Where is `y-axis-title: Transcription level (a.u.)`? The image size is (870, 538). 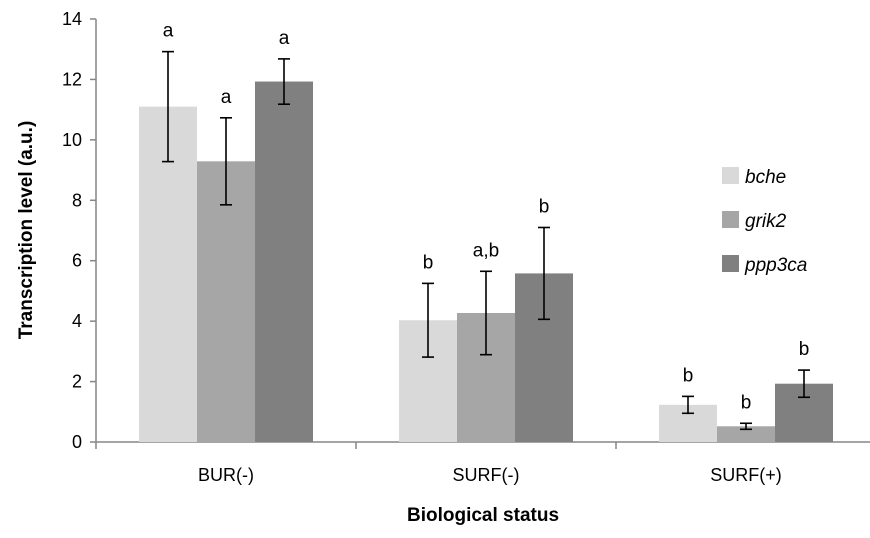
y-axis-title: Transcription level (a.u.) is located at coordinates (26, 230).